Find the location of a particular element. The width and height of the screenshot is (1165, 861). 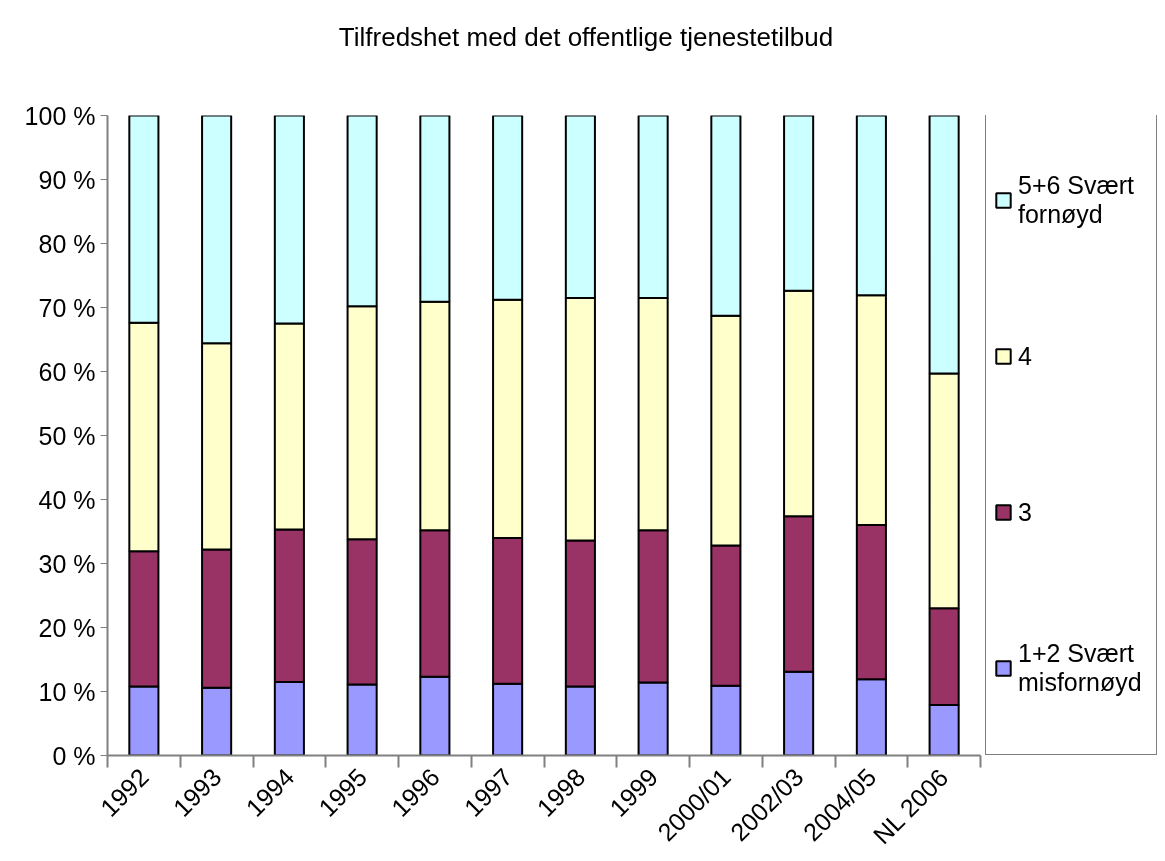

y-tick-label: 80 % is located at coordinates (67, 243).